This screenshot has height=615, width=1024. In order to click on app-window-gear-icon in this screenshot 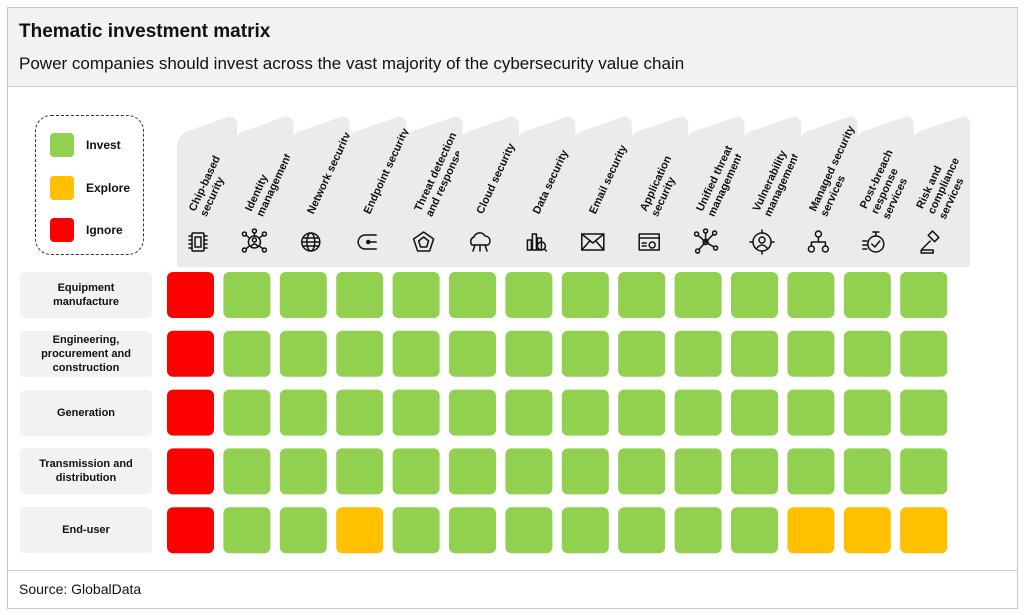, I will do `click(649, 242)`.